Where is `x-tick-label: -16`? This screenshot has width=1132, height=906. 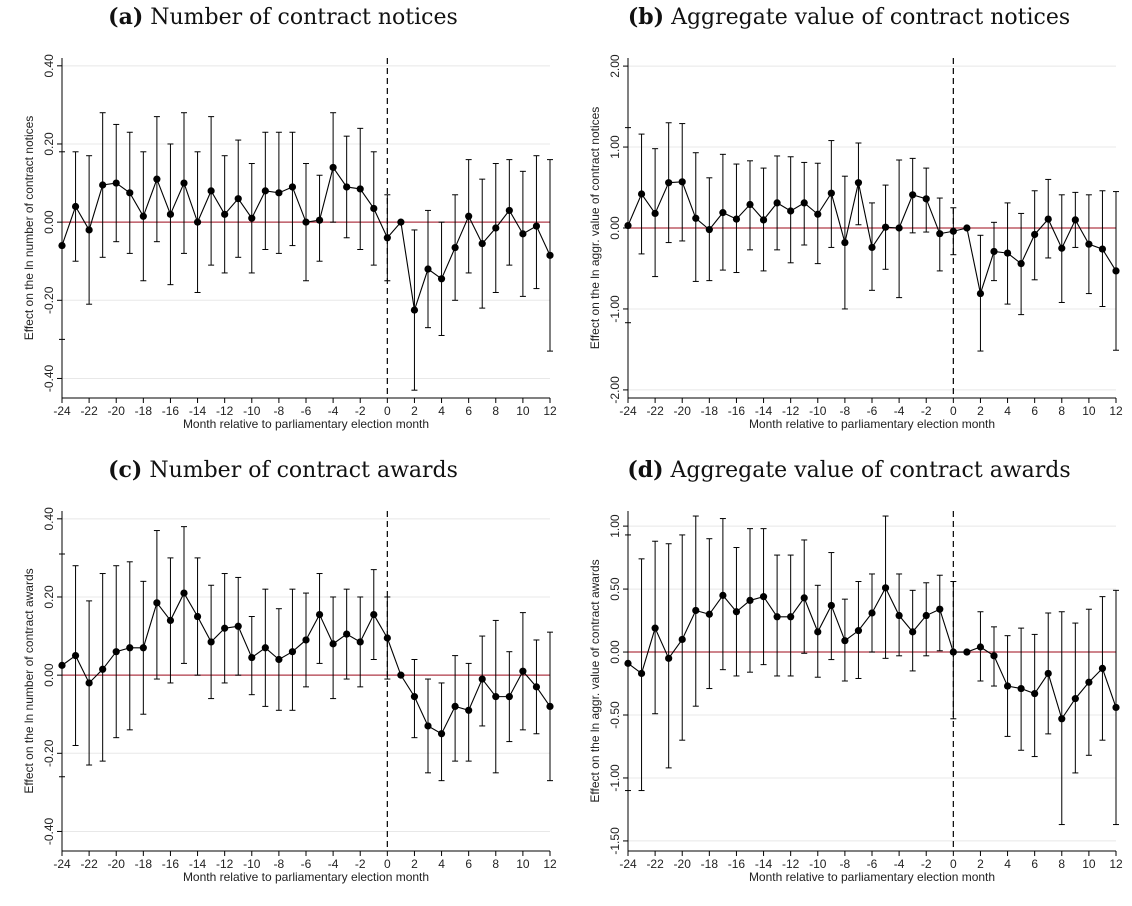
x-tick-label: -16 is located at coordinates (171, 864).